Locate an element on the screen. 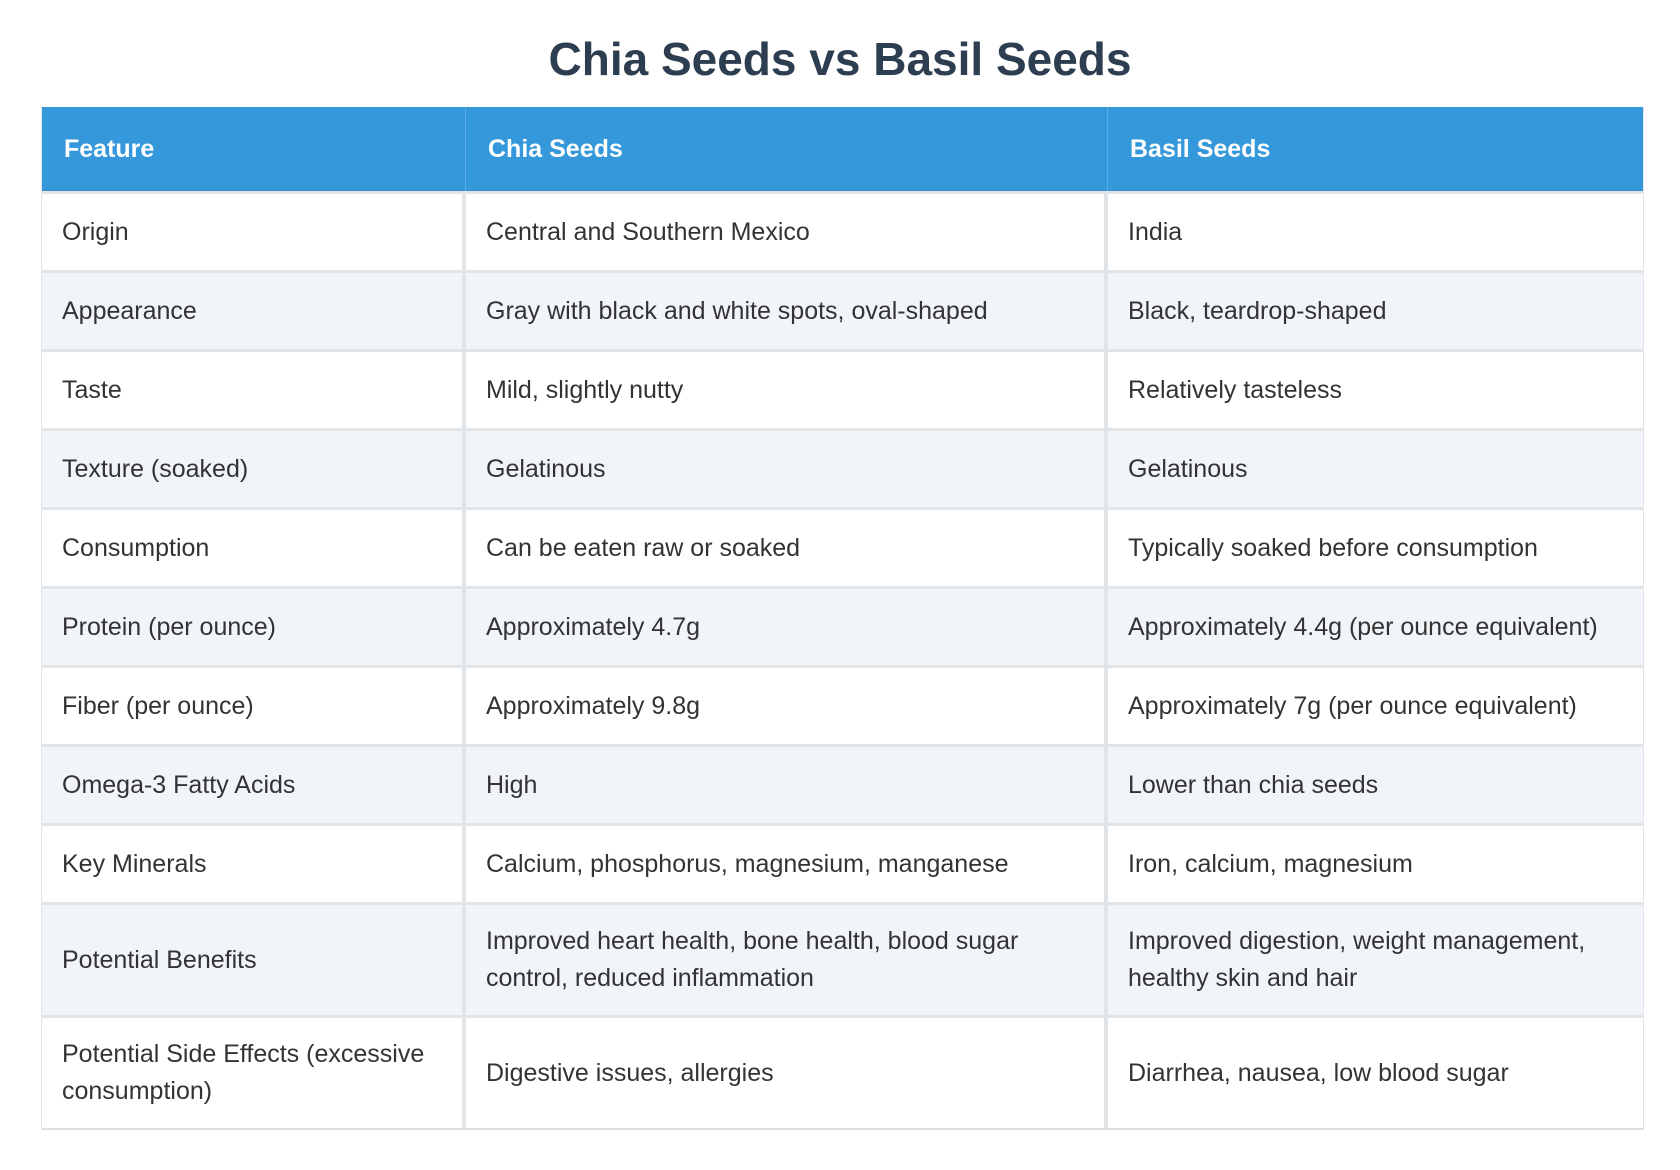 The width and height of the screenshot is (1680, 1170). table-row: Origin Central and Southern Mexico India is located at coordinates (842, 230).